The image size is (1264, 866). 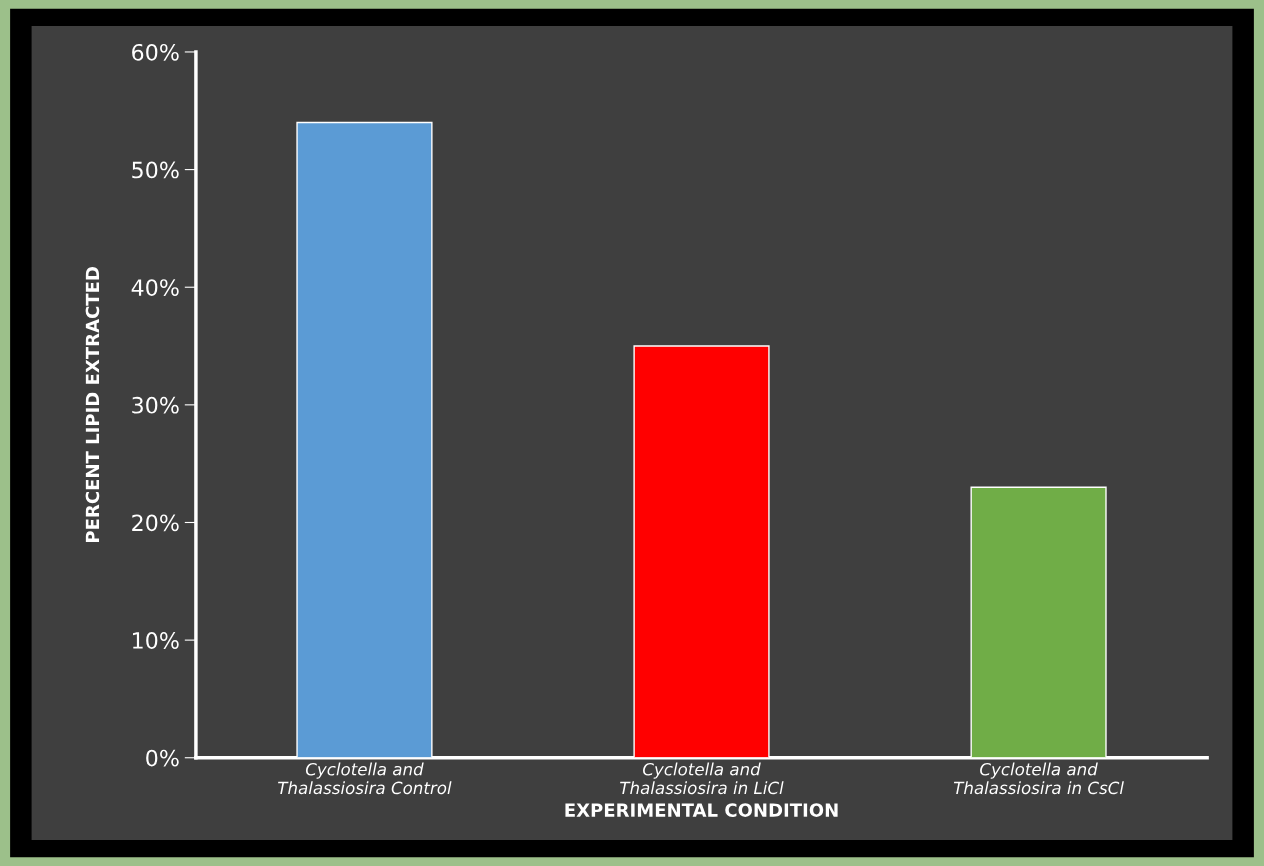 What do you see at coordinates (1038, 778) in the screenshot?
I see `x-tick-label: Cyclotella and Thalassiosira in CsCl` at bounding box center [1038, 778].